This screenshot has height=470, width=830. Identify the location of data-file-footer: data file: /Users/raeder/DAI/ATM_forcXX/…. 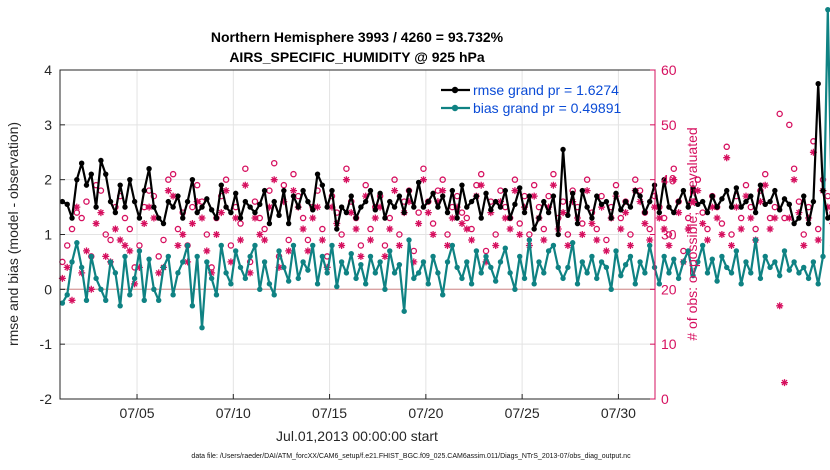
(411, 456).